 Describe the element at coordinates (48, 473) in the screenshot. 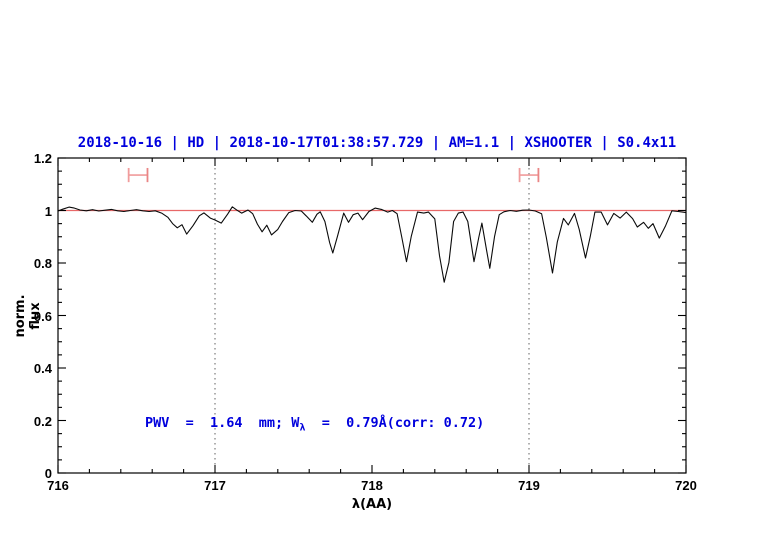

I see `y-tick-label: 0` at that location.